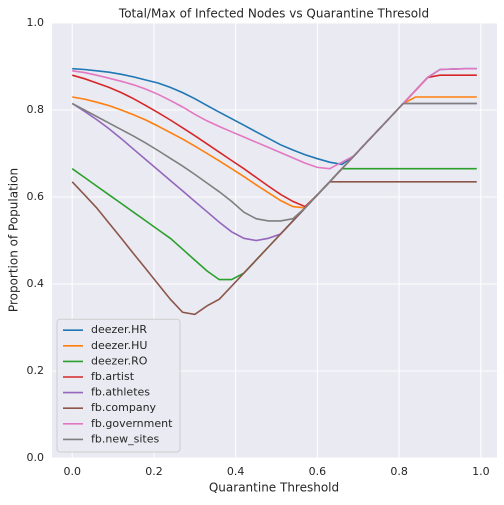 This screenshot has width=504, height=505. I want to click on x-tick-label: 0.8, so click(399, 471).